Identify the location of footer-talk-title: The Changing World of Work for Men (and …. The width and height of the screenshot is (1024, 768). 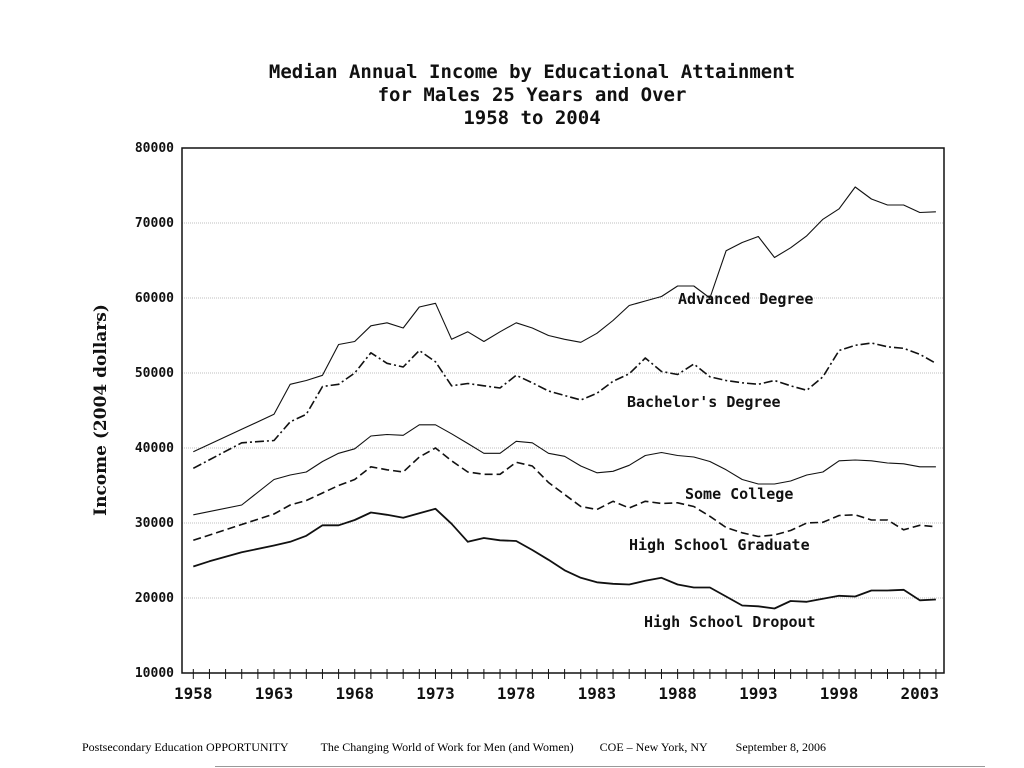
(447, 747).